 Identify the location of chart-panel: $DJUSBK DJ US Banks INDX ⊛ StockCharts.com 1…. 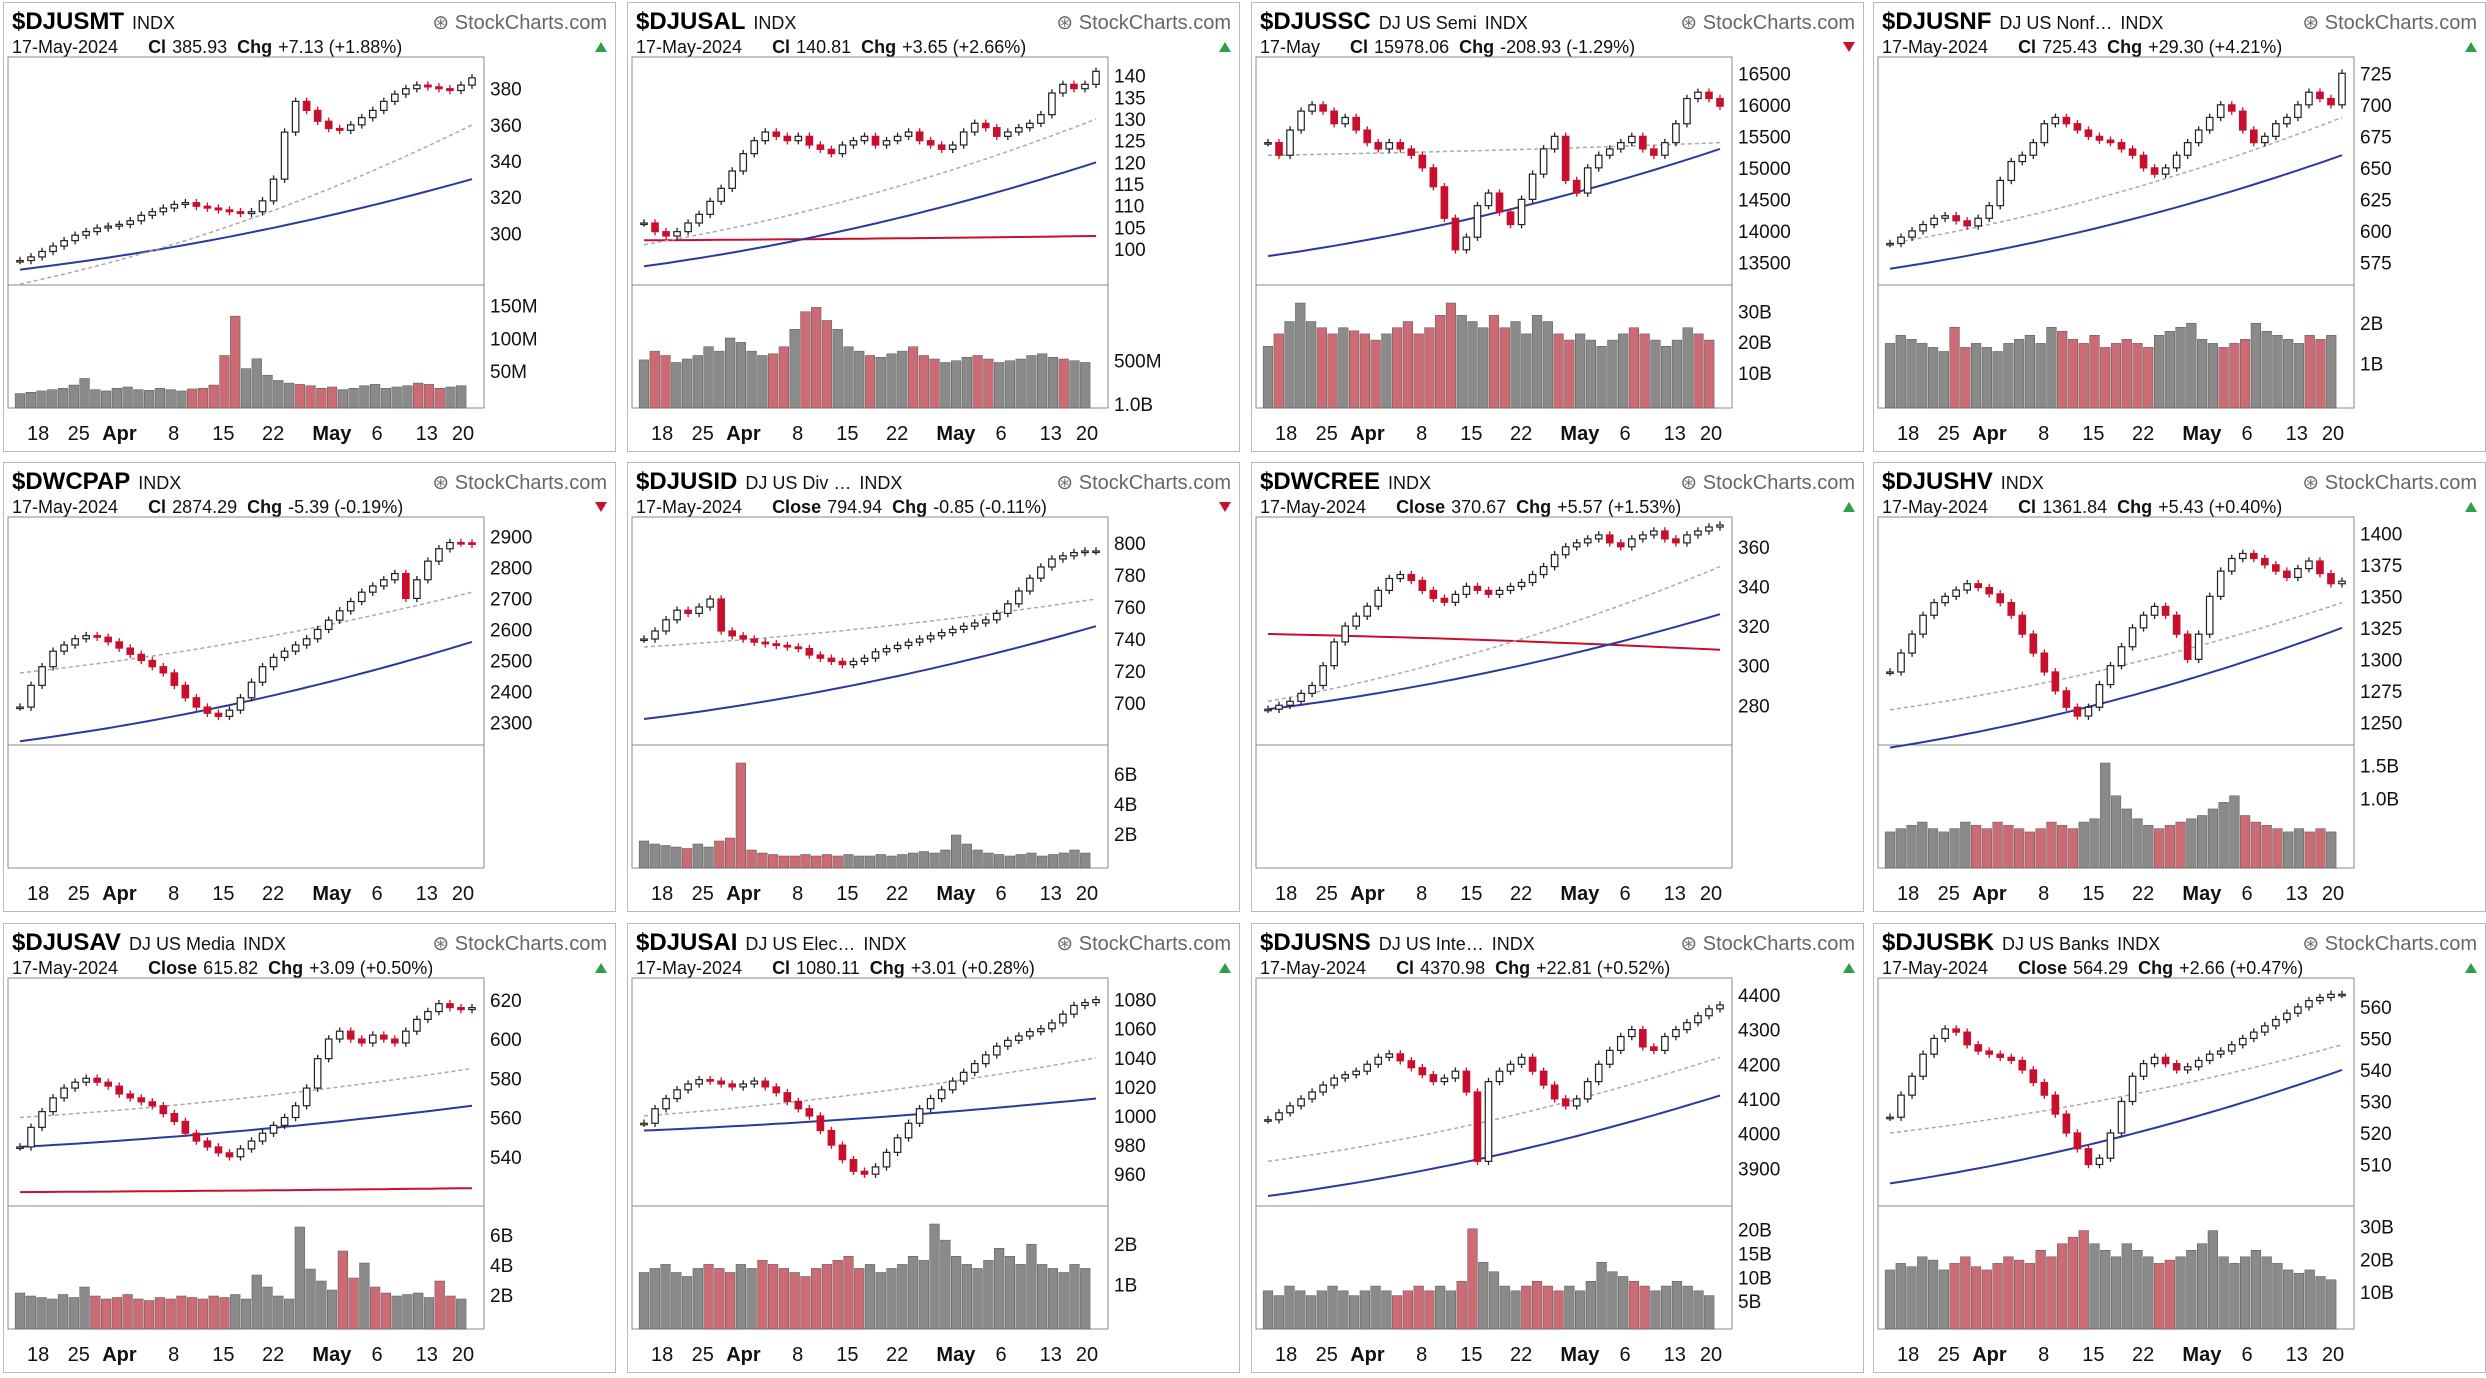
(2179, 1148).